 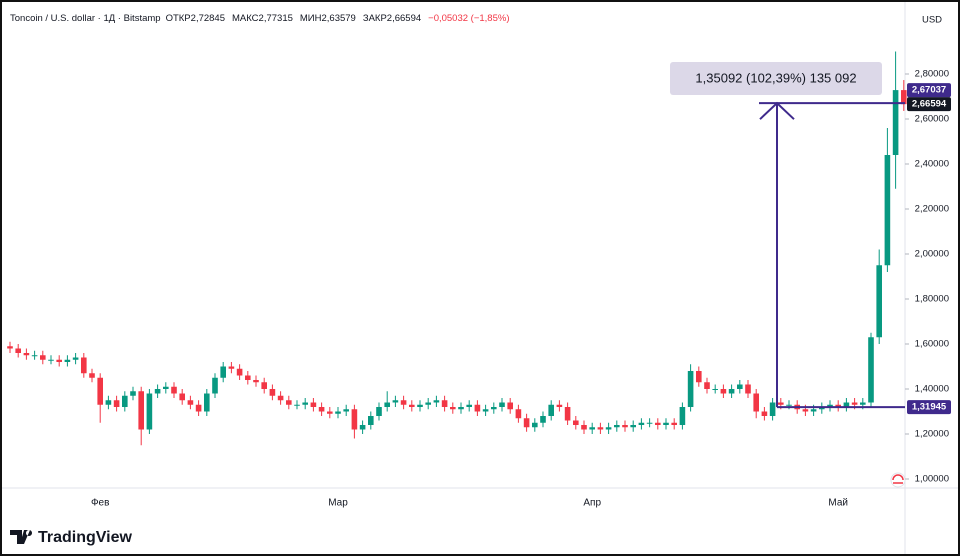 I want to click on x-tick-label: Апр, so click(x=592, y=503).